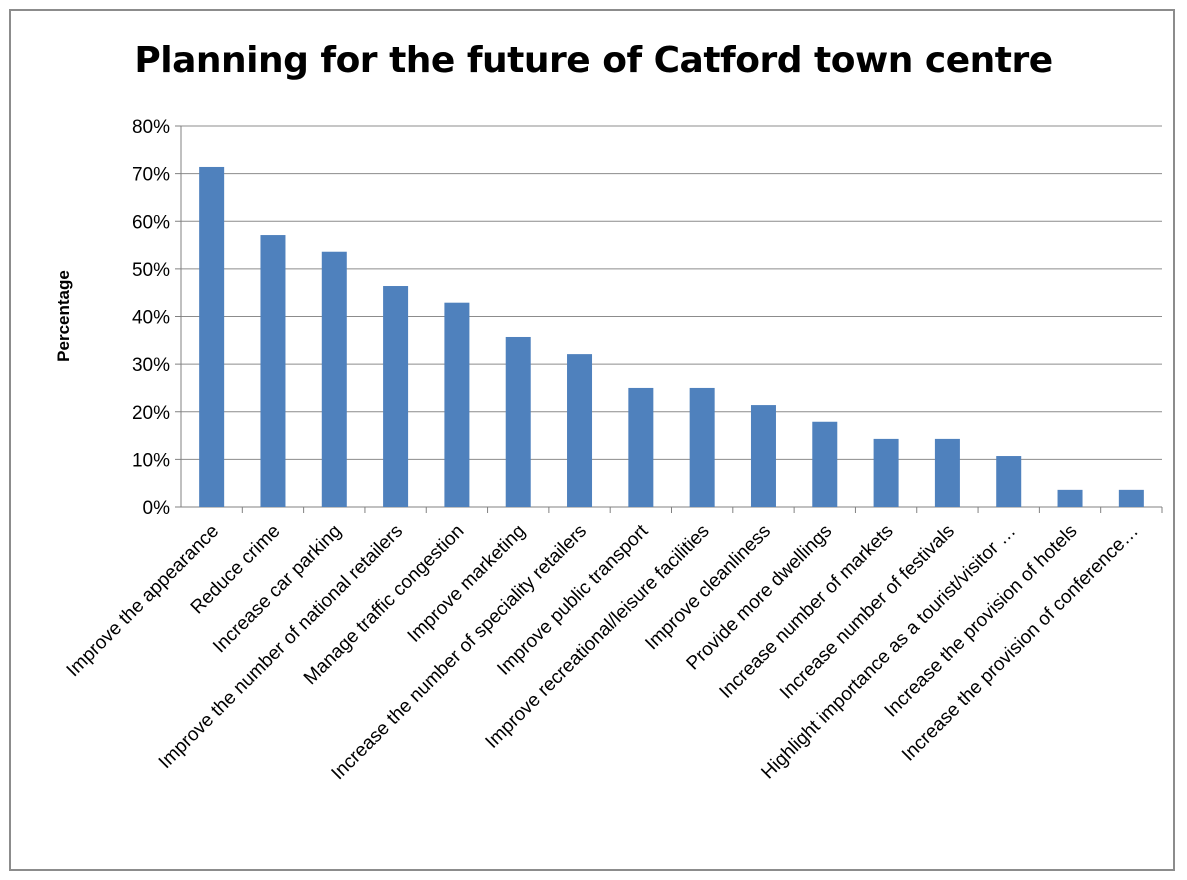 The height and width of the screenshot is (880, 1187). Describe the element at coordinates (151, 413) in the screenshot. I see `y-tick-label: 20%` at that location.